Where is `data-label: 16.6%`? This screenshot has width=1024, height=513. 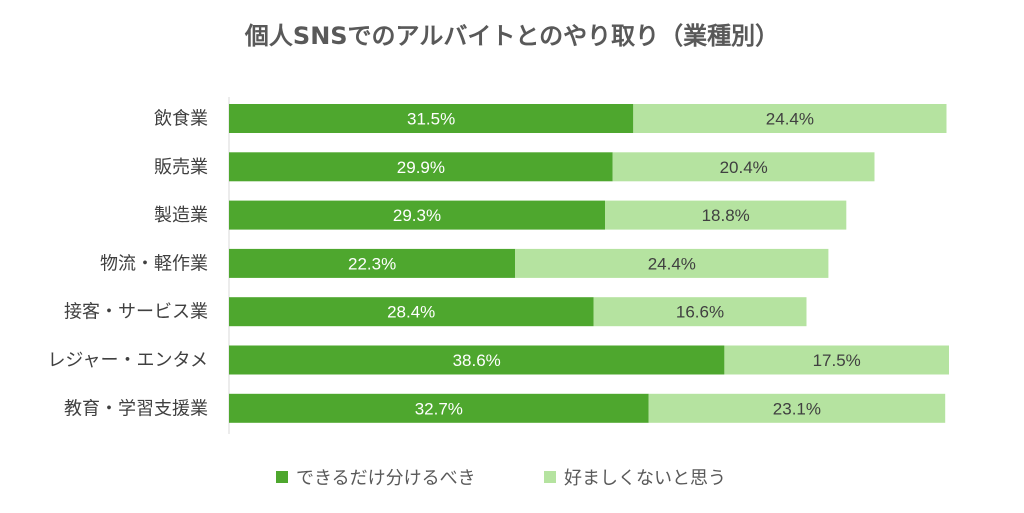 data-label: 16.6% is located at coordinates (700, 312).